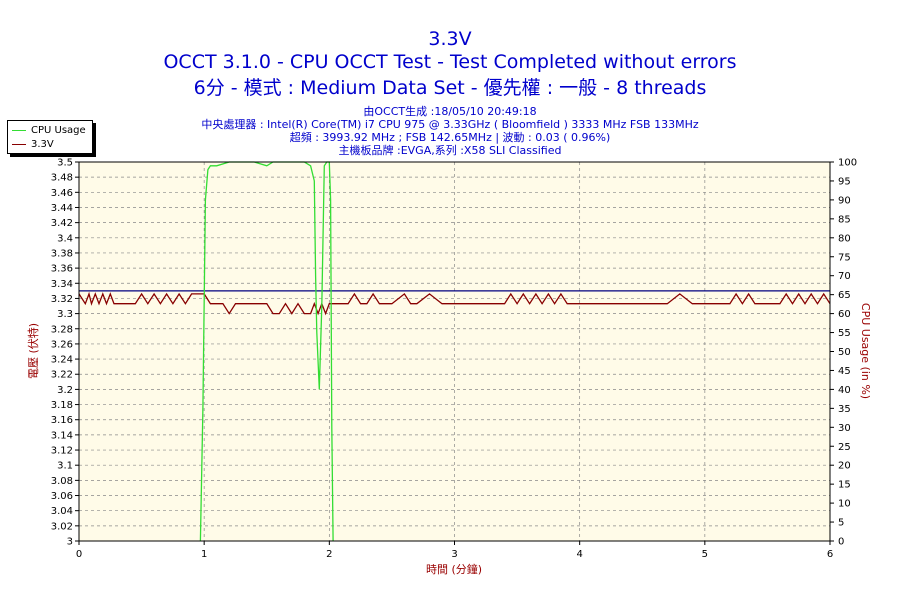 The width and height of the screenshot is (900, 600). What do you see at coordinates (579, 554) in the screenshot?
I see `x-tick-label: 4` at bounding box center [579, 554].